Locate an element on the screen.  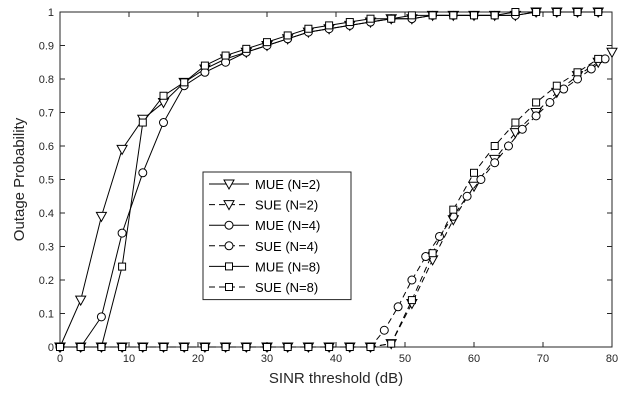
legend-label: SUE (N=2) is located at coordinates (286, 205).